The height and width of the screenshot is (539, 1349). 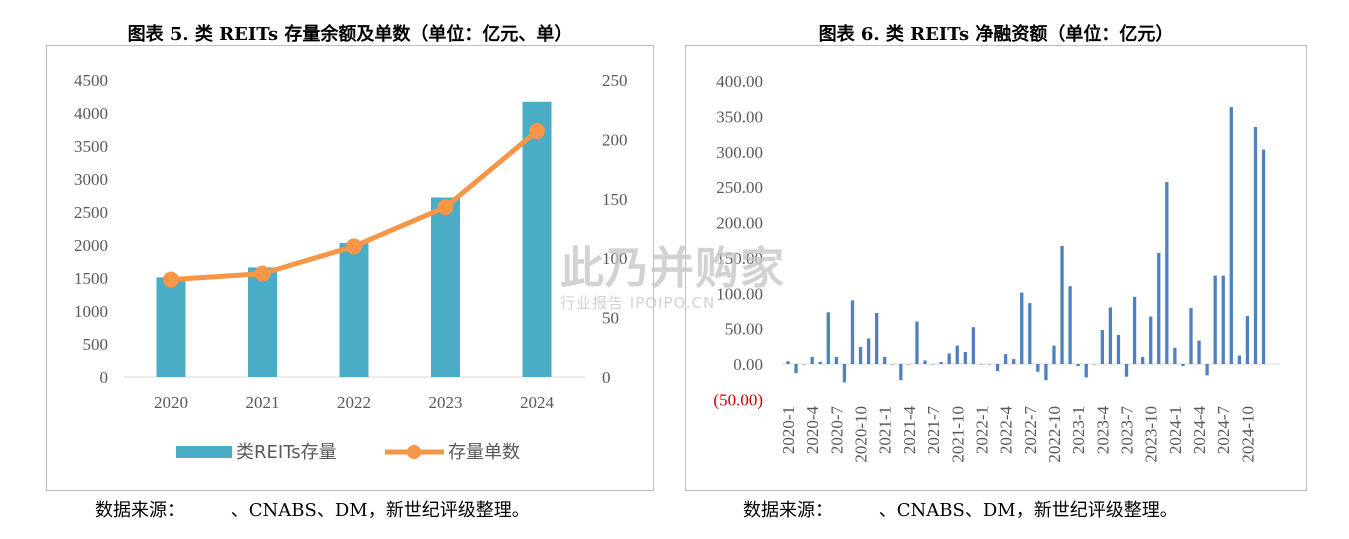 What do you see at coordinates (996, 34) in the screenshot?
I see `chart6-title: 图表 6. 类 REITs 净融资额（单位：亿元）` at bounding box center [996, 34].